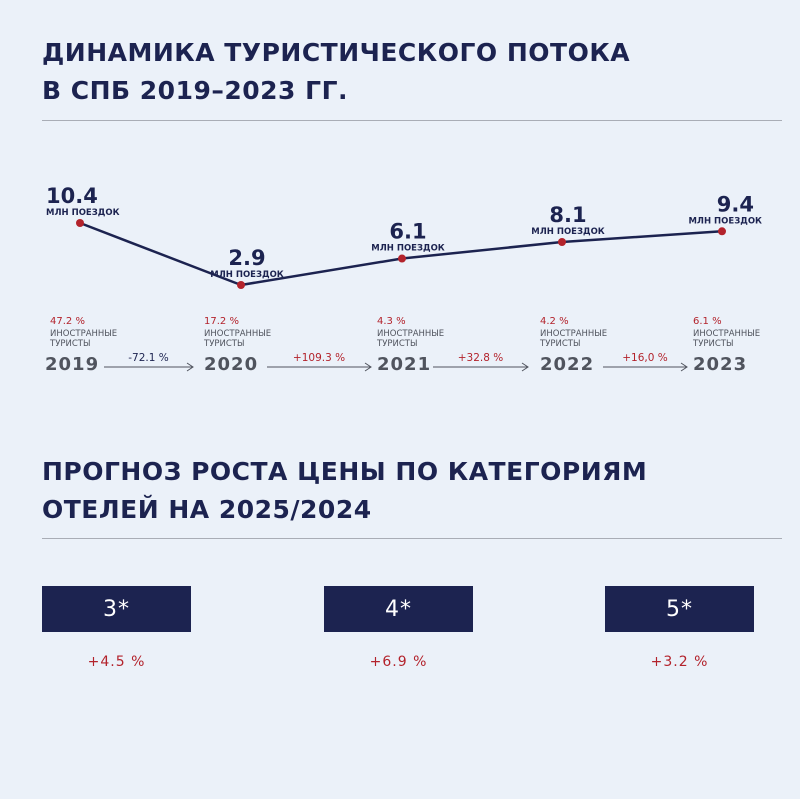 This screenshot has width=800, height=799. What do you see at coordinates (207, 509) in the screenshot?
I see `section2-title-line2: ОТЕЛЕЙ НА 2025/2024` at bounding box center [207, 509].